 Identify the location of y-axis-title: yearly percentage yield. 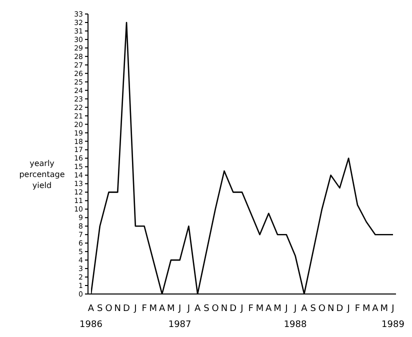
(42, 174).